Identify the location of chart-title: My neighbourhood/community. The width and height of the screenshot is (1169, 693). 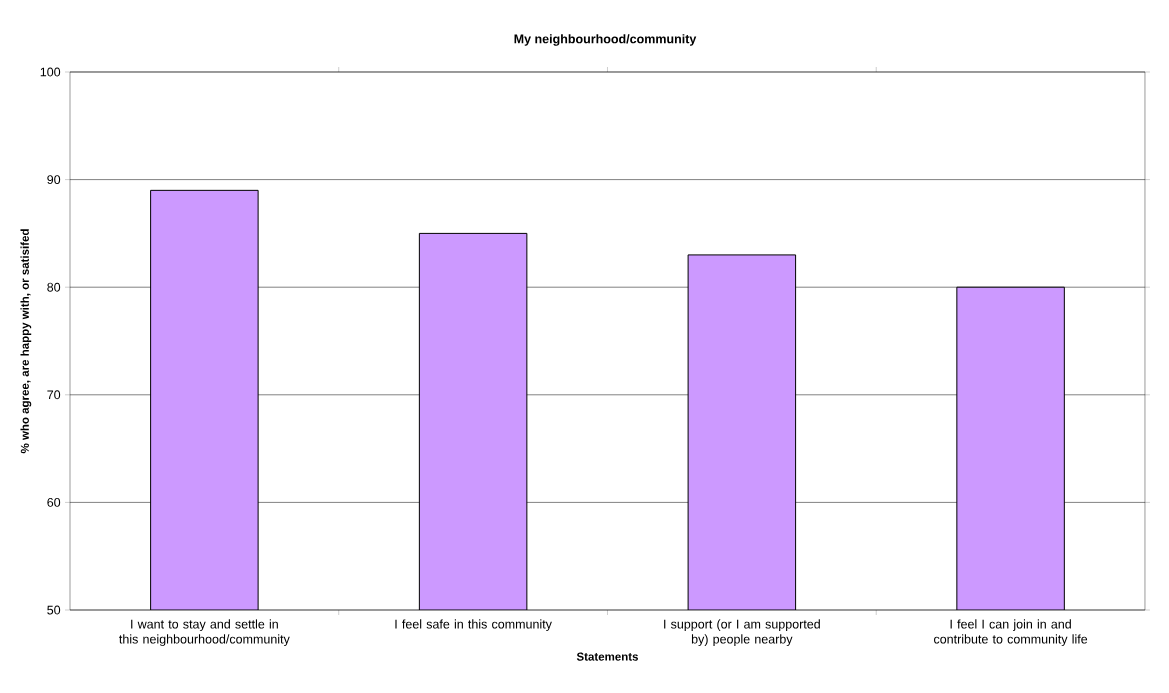
(605, 40).